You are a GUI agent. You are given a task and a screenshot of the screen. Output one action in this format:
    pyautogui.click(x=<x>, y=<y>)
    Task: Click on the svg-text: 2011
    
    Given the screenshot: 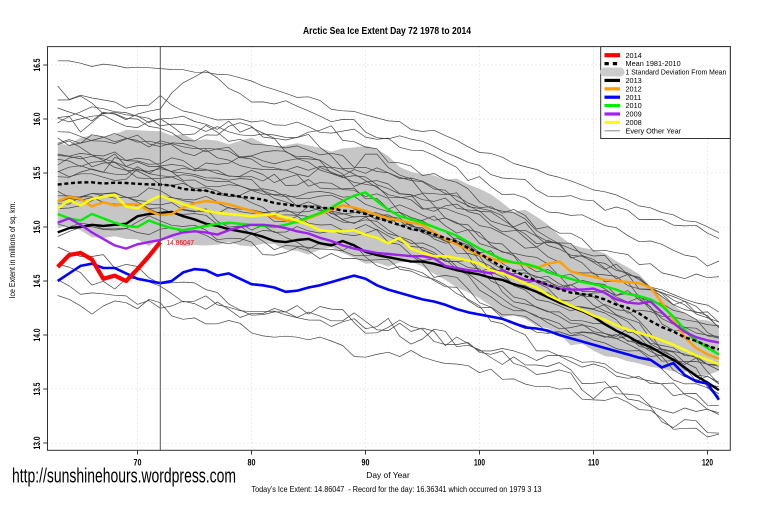 What is the action you would take?
    pyautogui.click(x=634, y=97)
    